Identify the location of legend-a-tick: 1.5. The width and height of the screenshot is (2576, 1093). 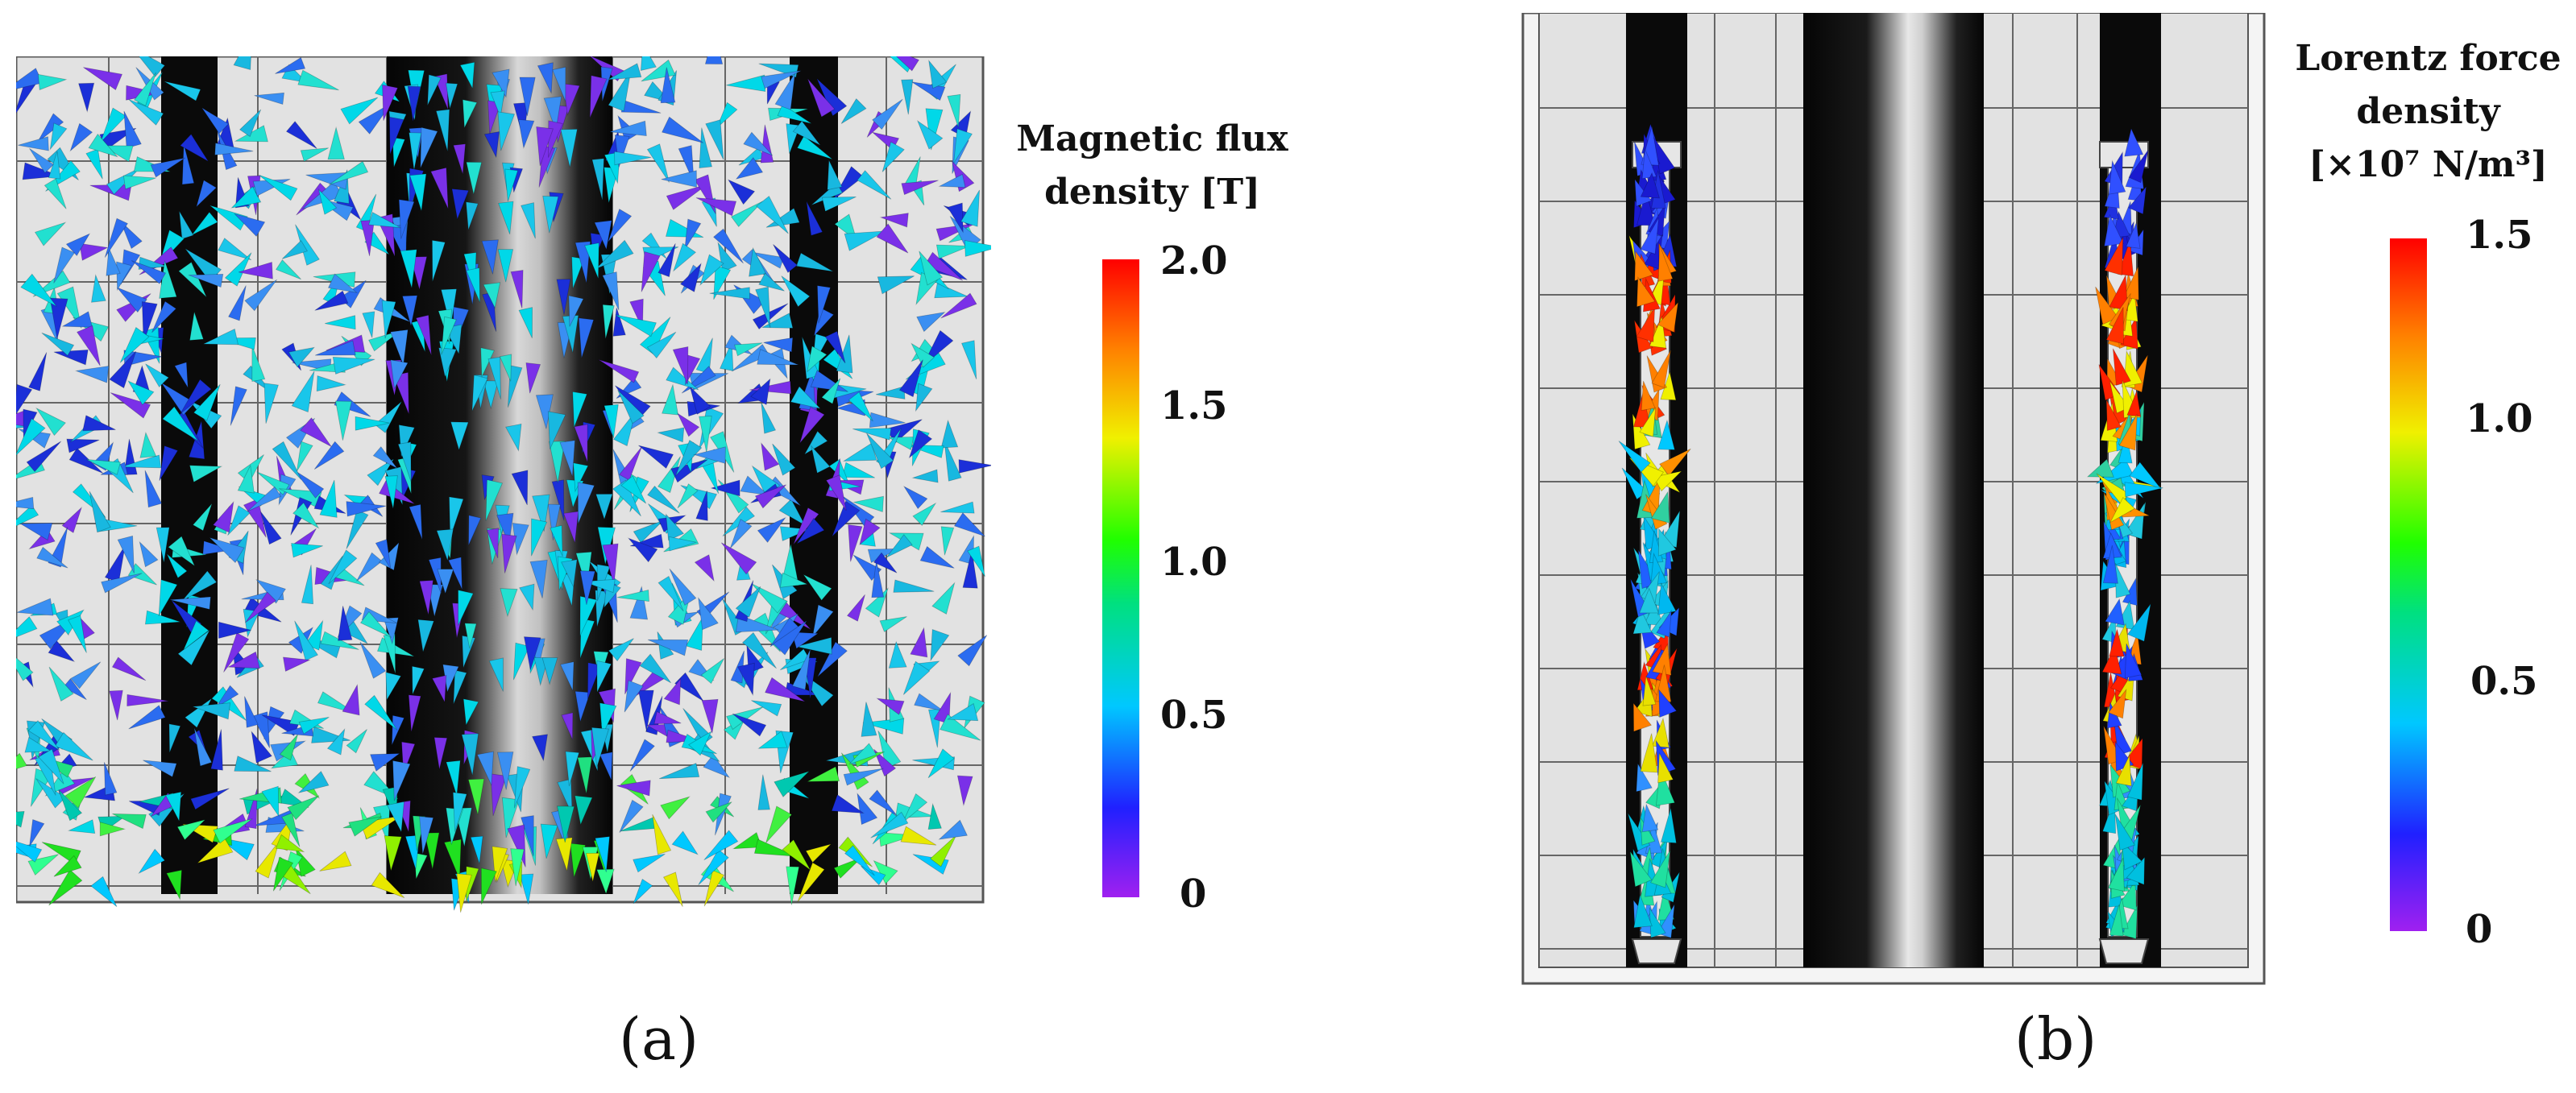
(1194, 406).